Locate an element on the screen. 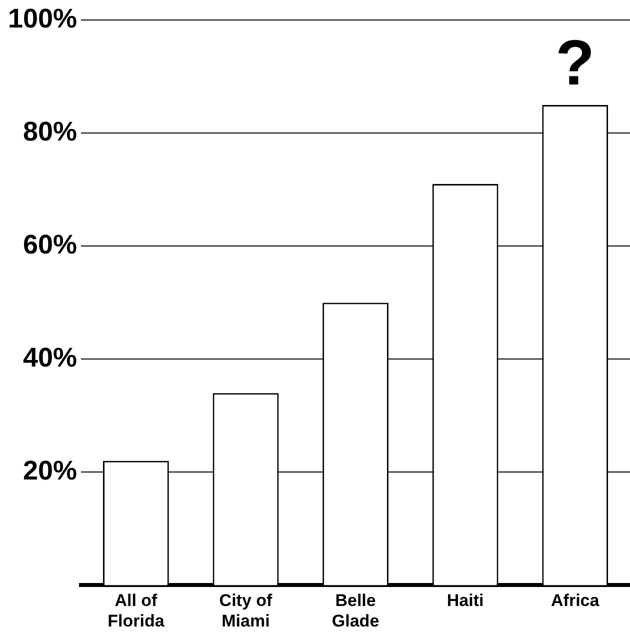  x-tick-label: All of Florida is located at coordinates (136, 610).